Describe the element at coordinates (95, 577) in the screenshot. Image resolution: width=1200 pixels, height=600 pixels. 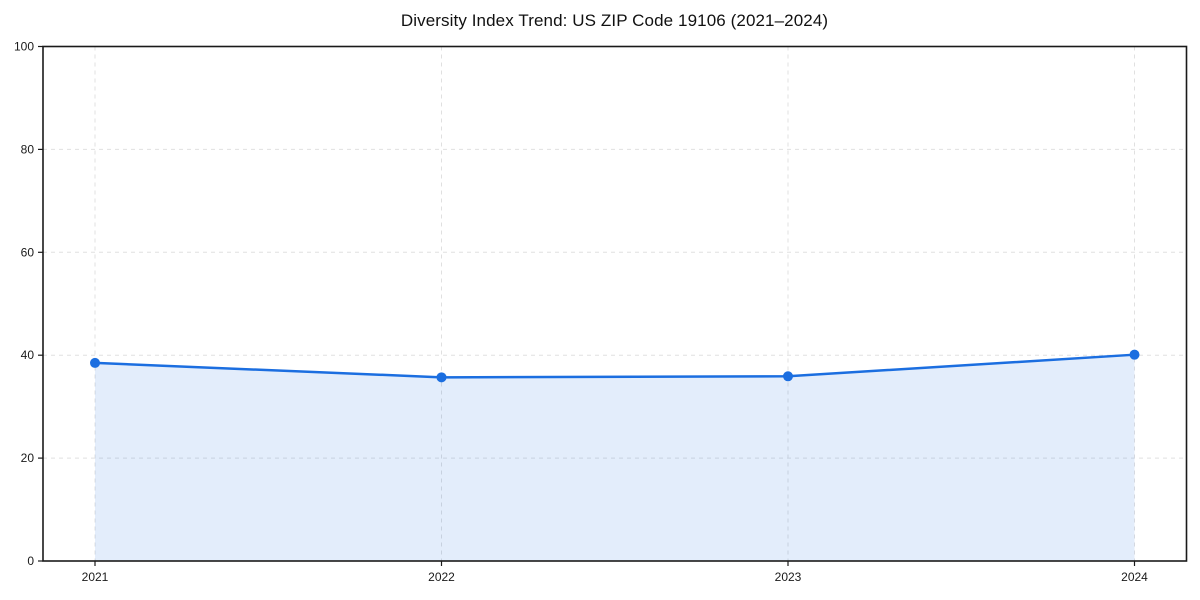
I see `x-axis-tick-label: 2021` at that location.